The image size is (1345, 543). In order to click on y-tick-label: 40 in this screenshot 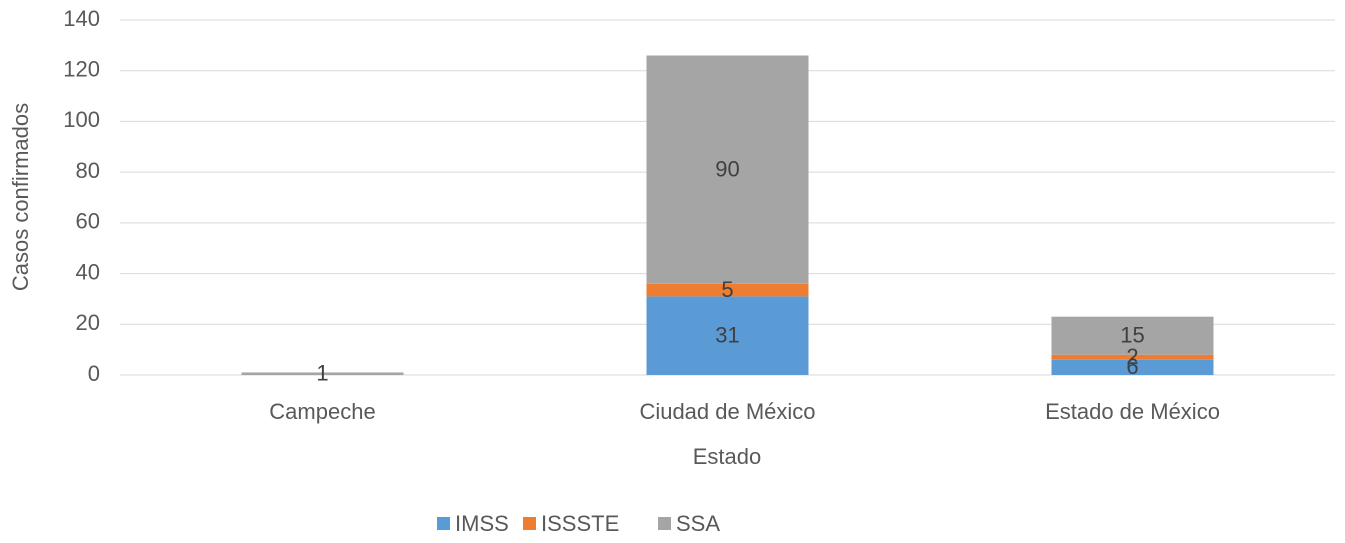, I will do `click(88, 271)`.